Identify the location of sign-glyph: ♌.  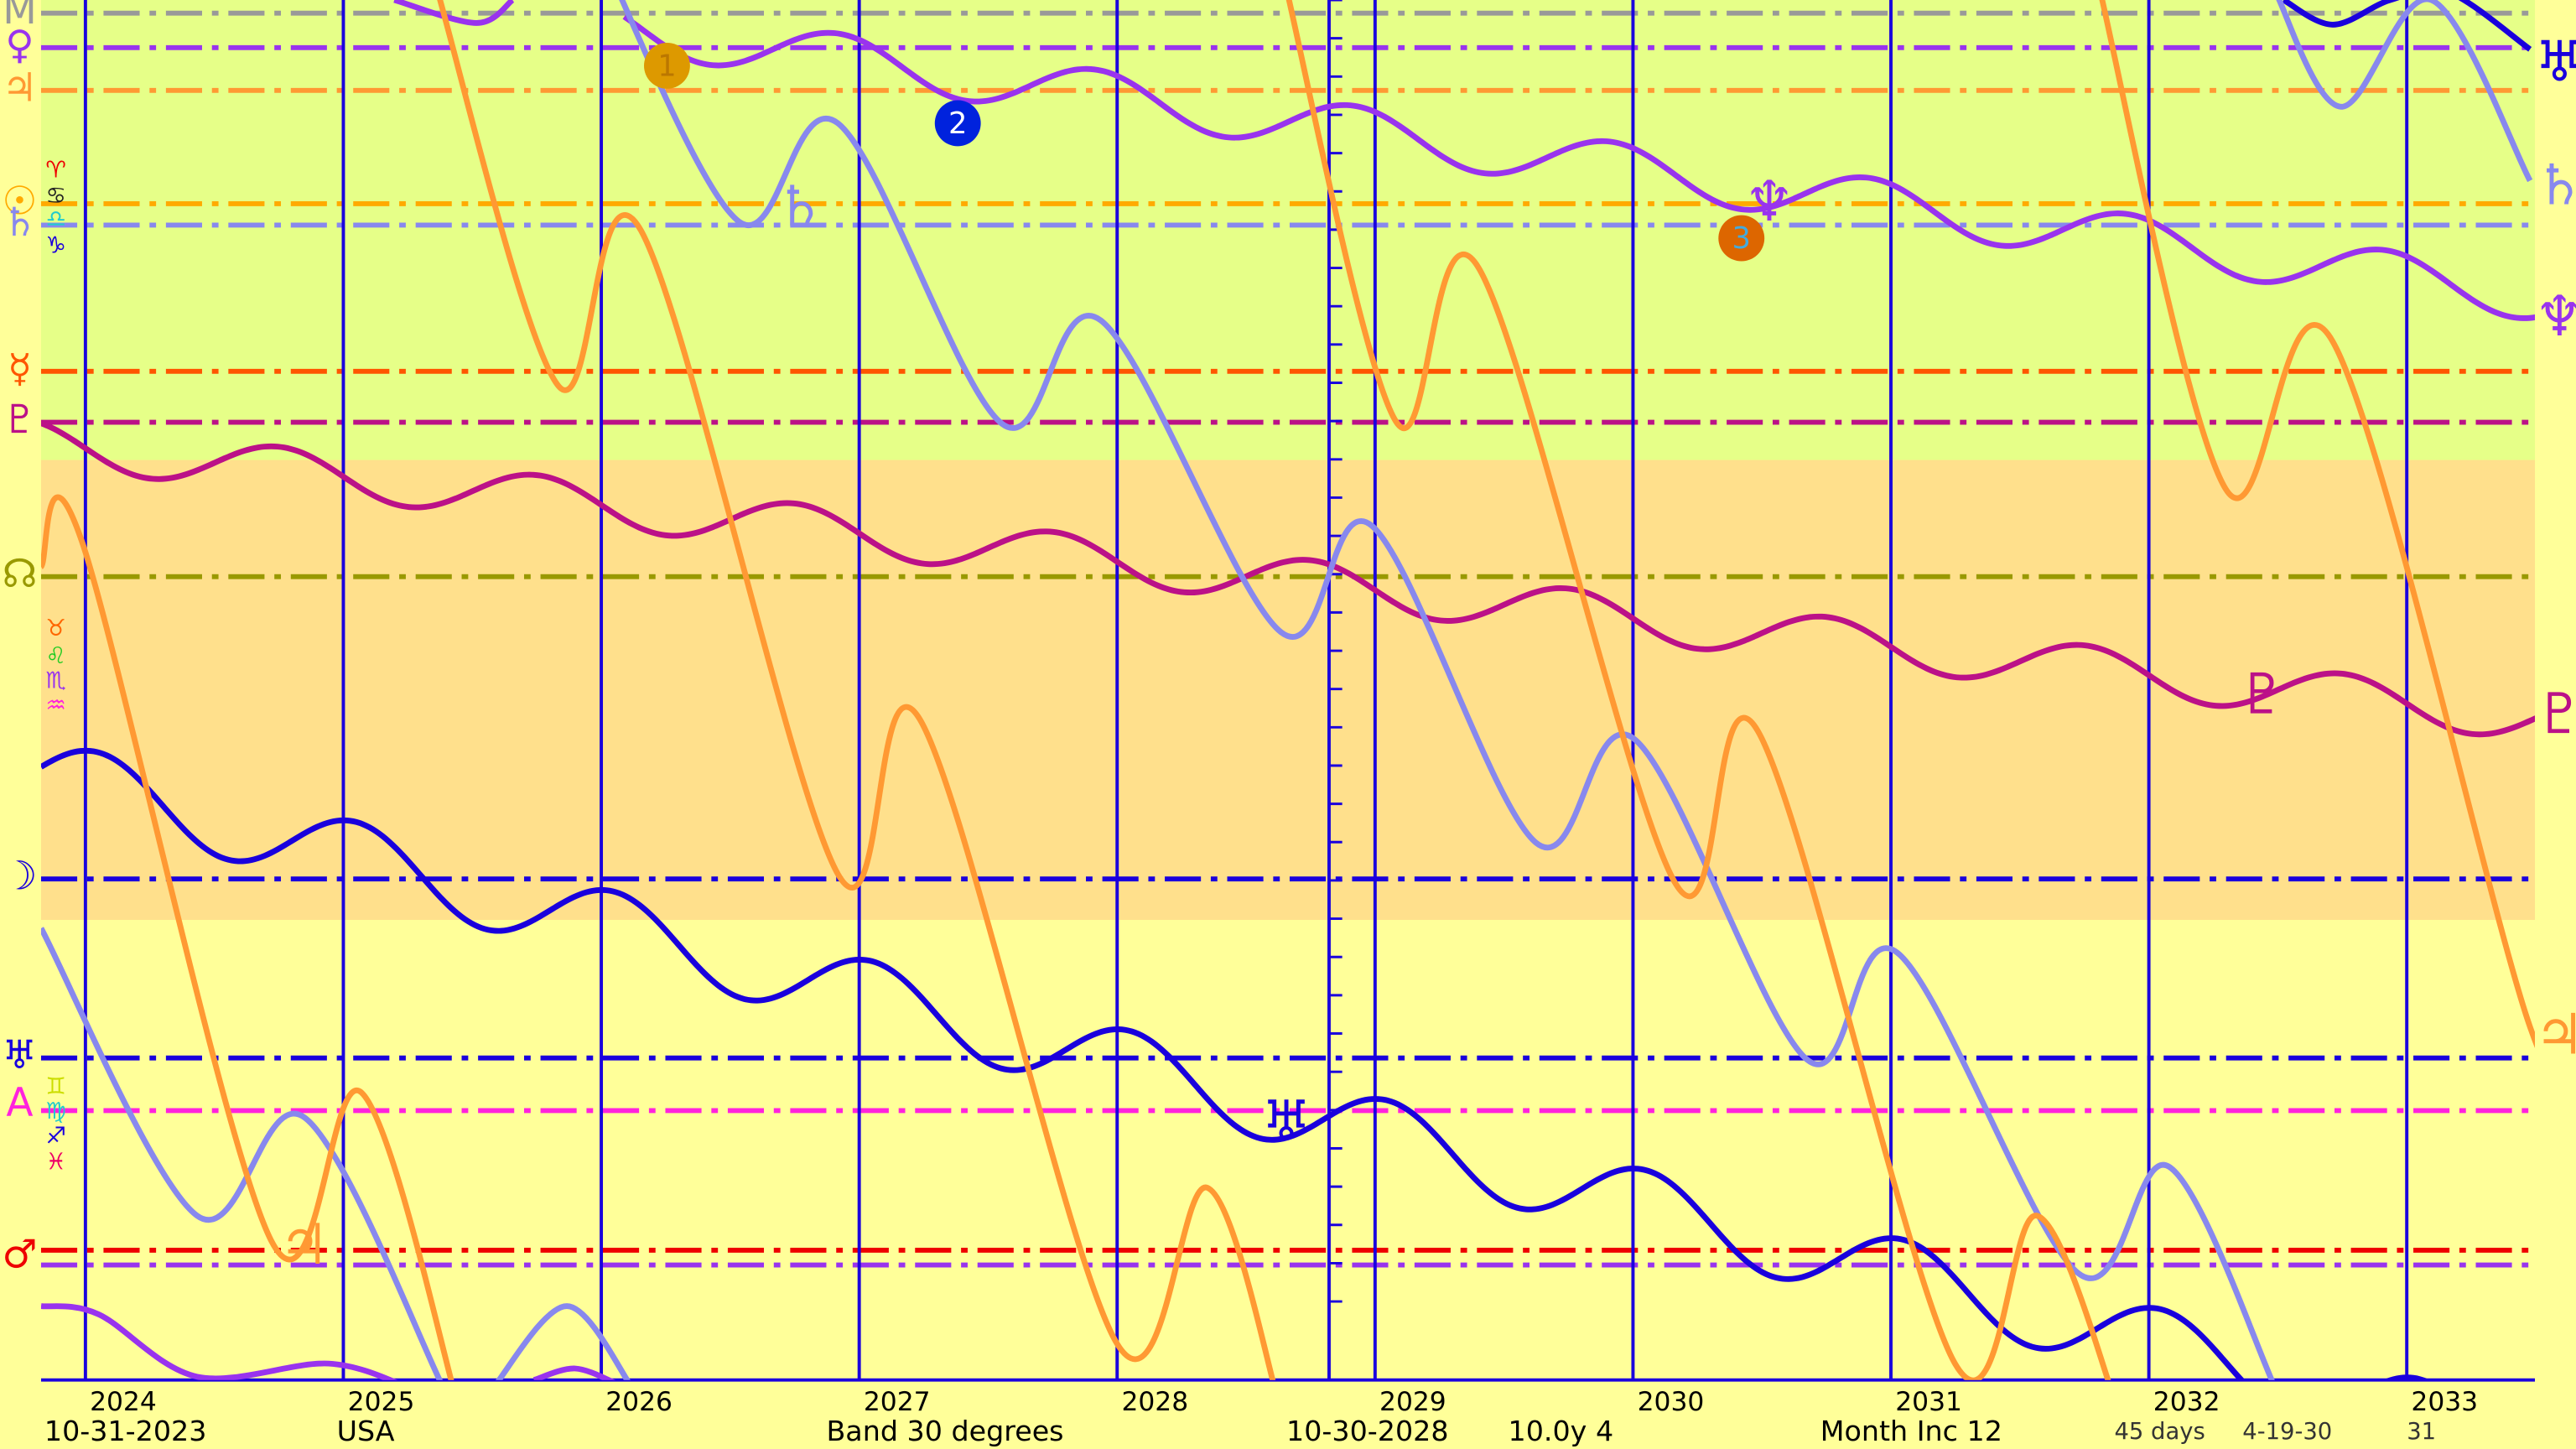
(56, 656).